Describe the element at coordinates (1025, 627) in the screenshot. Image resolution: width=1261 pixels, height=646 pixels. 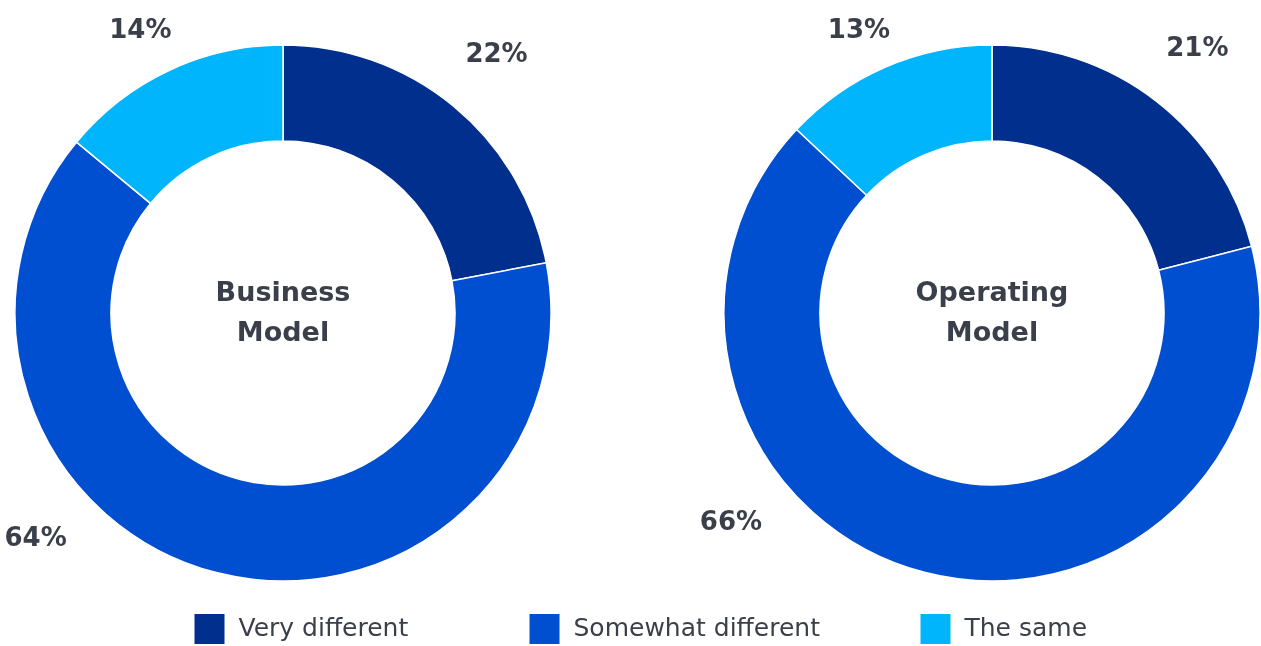
I see `legend-label: The same` at that location.